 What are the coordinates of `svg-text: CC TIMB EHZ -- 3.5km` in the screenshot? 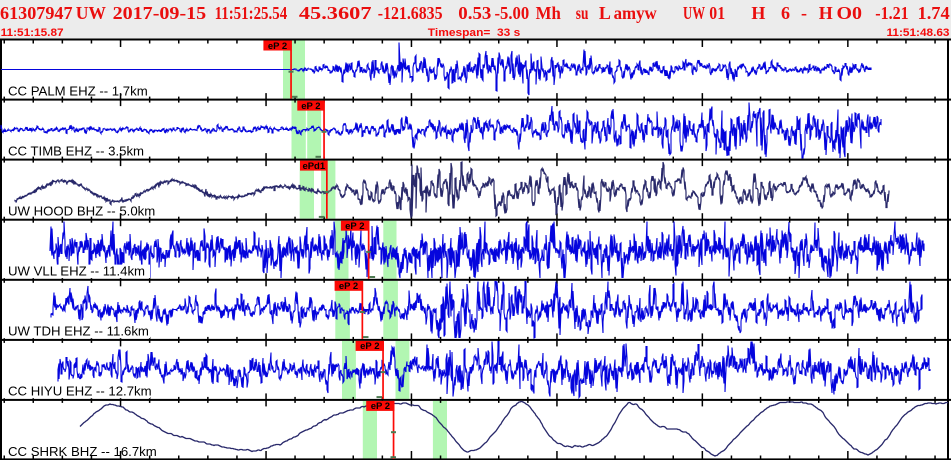 It's located at (76, 150).